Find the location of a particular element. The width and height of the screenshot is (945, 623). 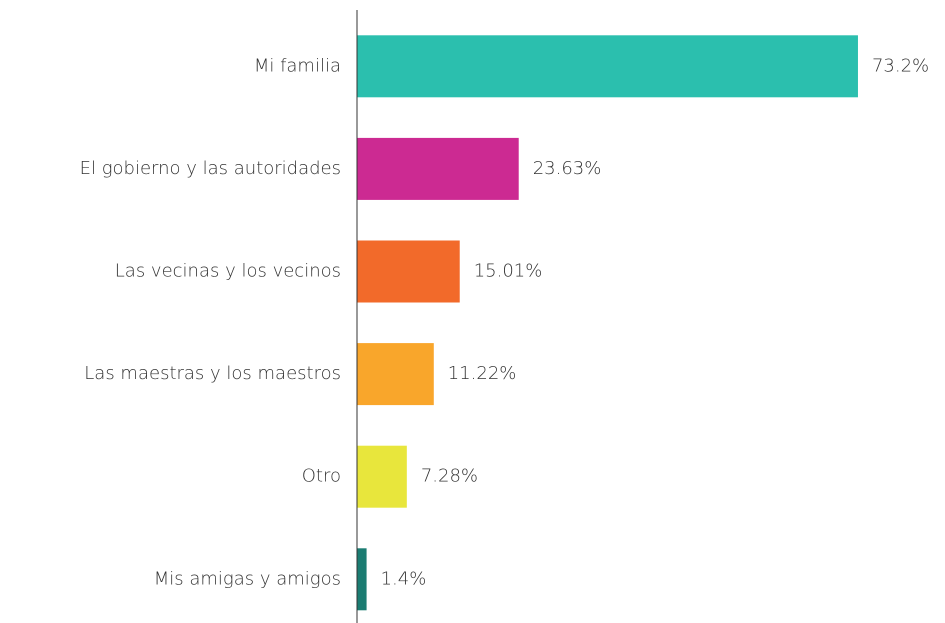

value-label: 11.22% is located at coordinates (482, 373).